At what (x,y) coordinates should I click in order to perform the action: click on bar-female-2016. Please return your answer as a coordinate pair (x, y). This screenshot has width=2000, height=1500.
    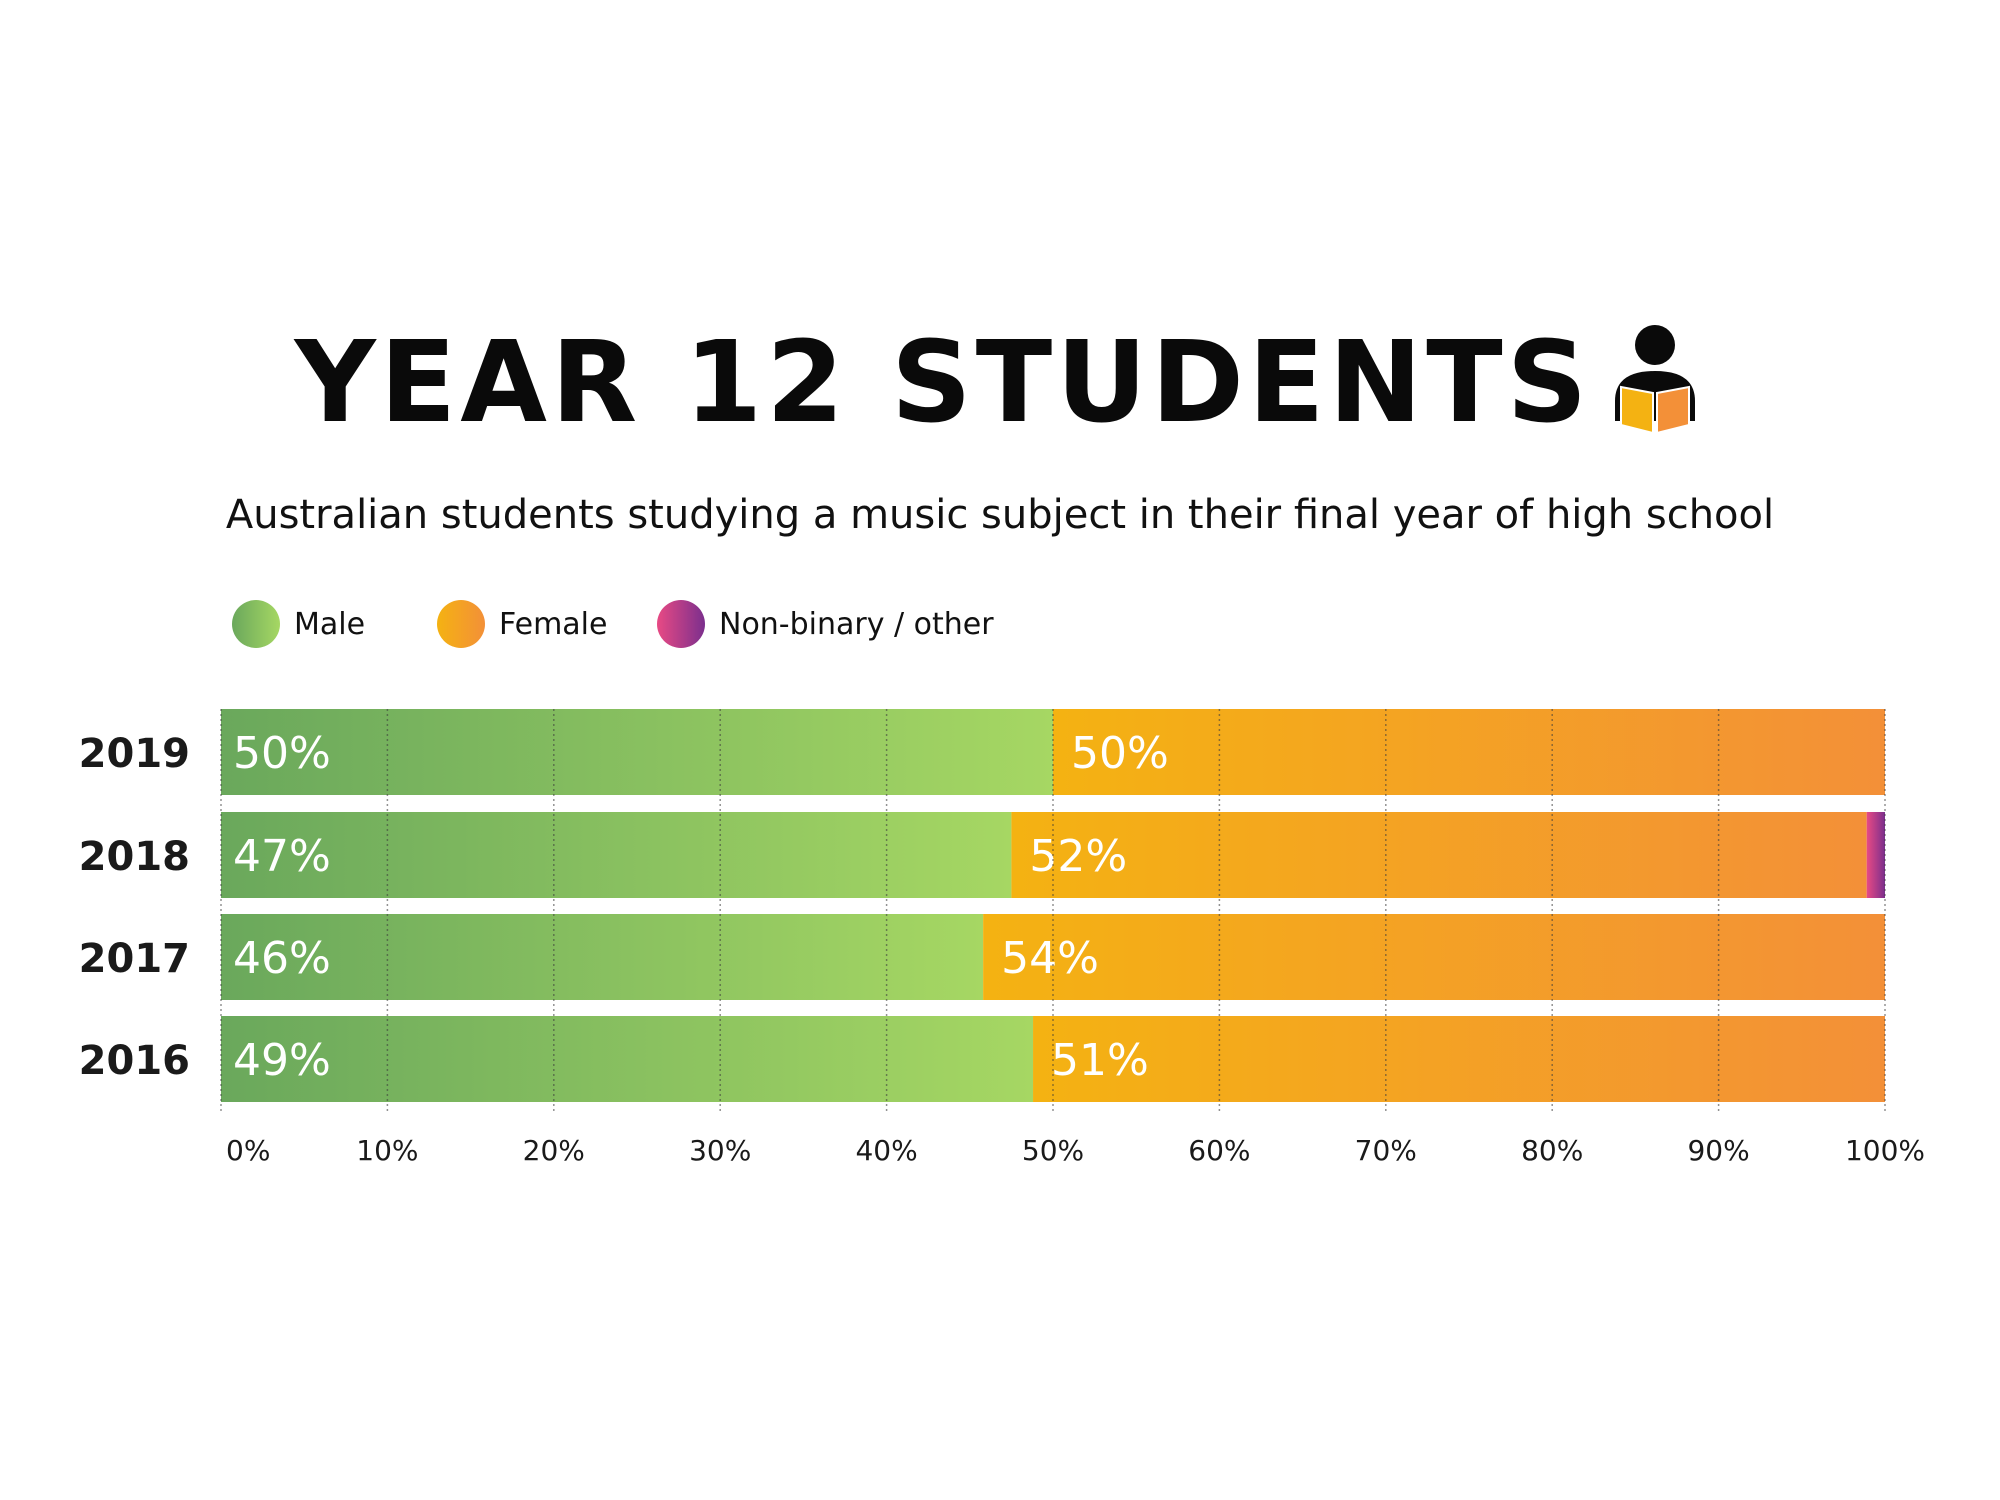
    Looking at the image, I should click on (1459, 1059).